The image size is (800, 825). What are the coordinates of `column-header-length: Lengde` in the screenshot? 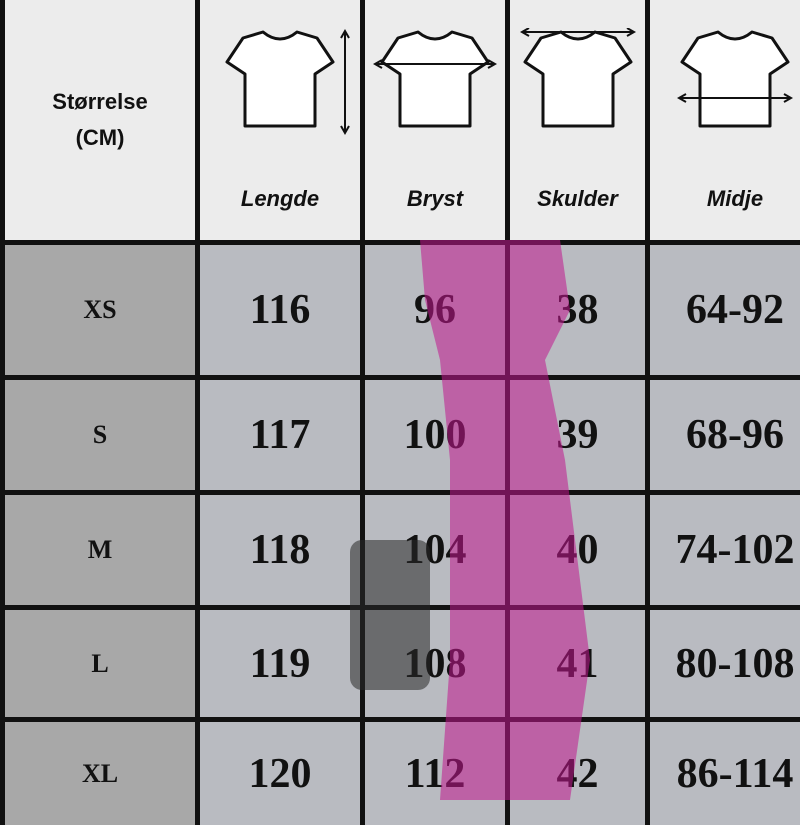 It's located at (280, 120).